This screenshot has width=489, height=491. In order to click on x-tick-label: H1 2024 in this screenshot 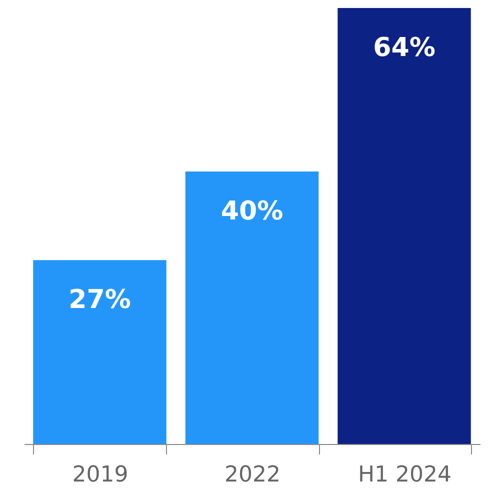, I will do `click(405, 475)`.